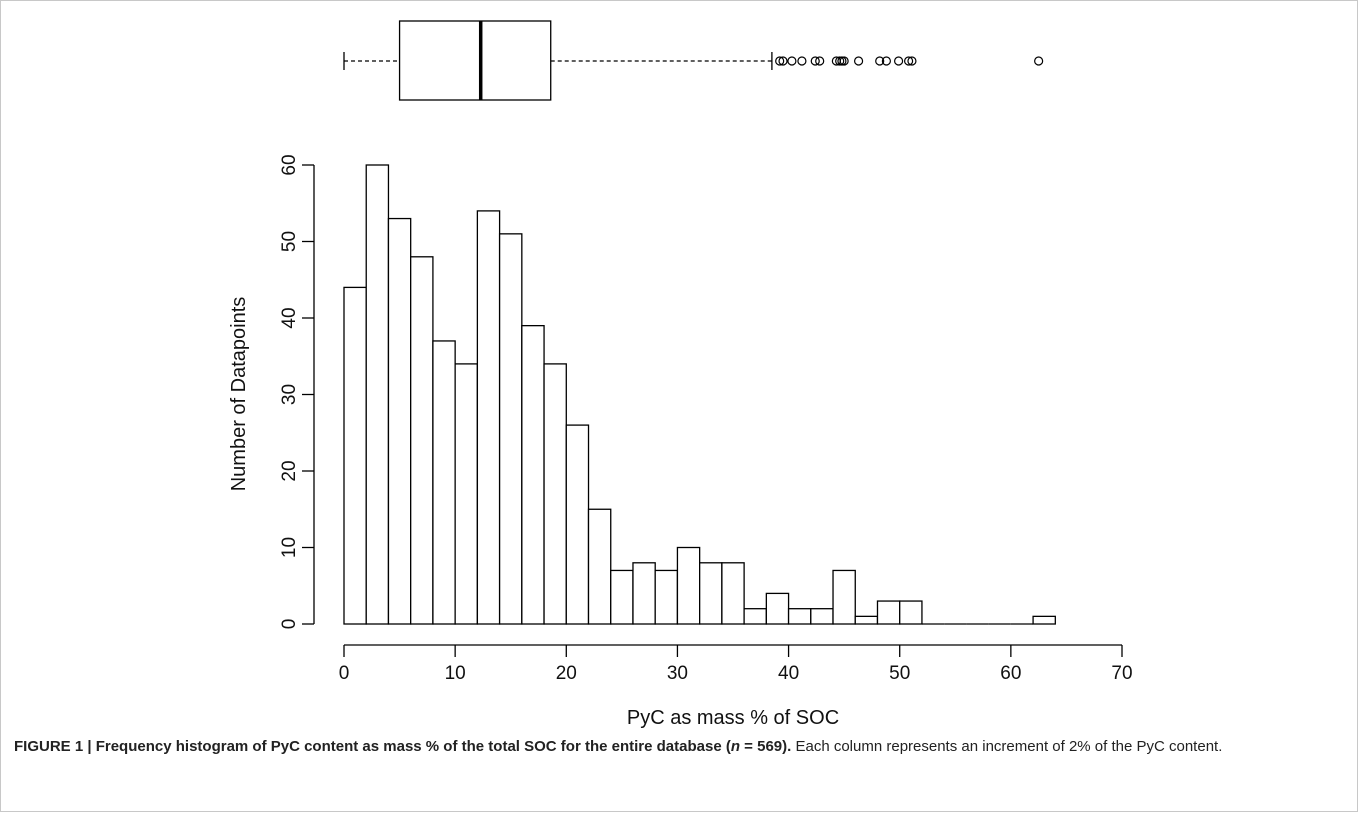 The image size is (1360, 814). Describe the element at coordinates (239, 394) in the screenshot. I see `y-axis-label: Number of Datapoints` at that location.